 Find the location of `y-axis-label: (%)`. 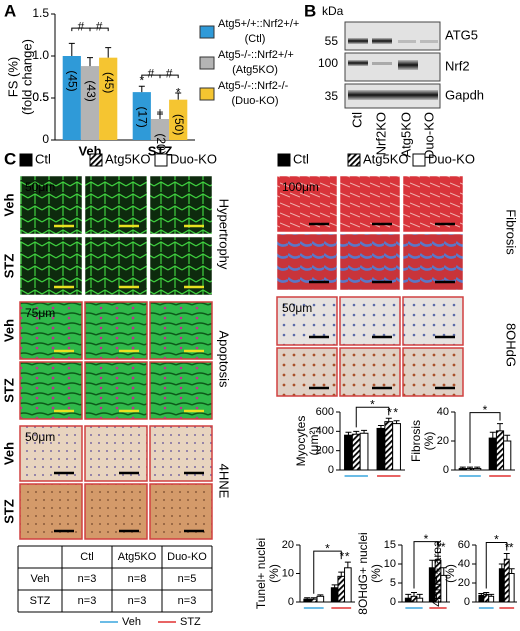

y-axis-label: (%) is located at coordinates (450, 573).